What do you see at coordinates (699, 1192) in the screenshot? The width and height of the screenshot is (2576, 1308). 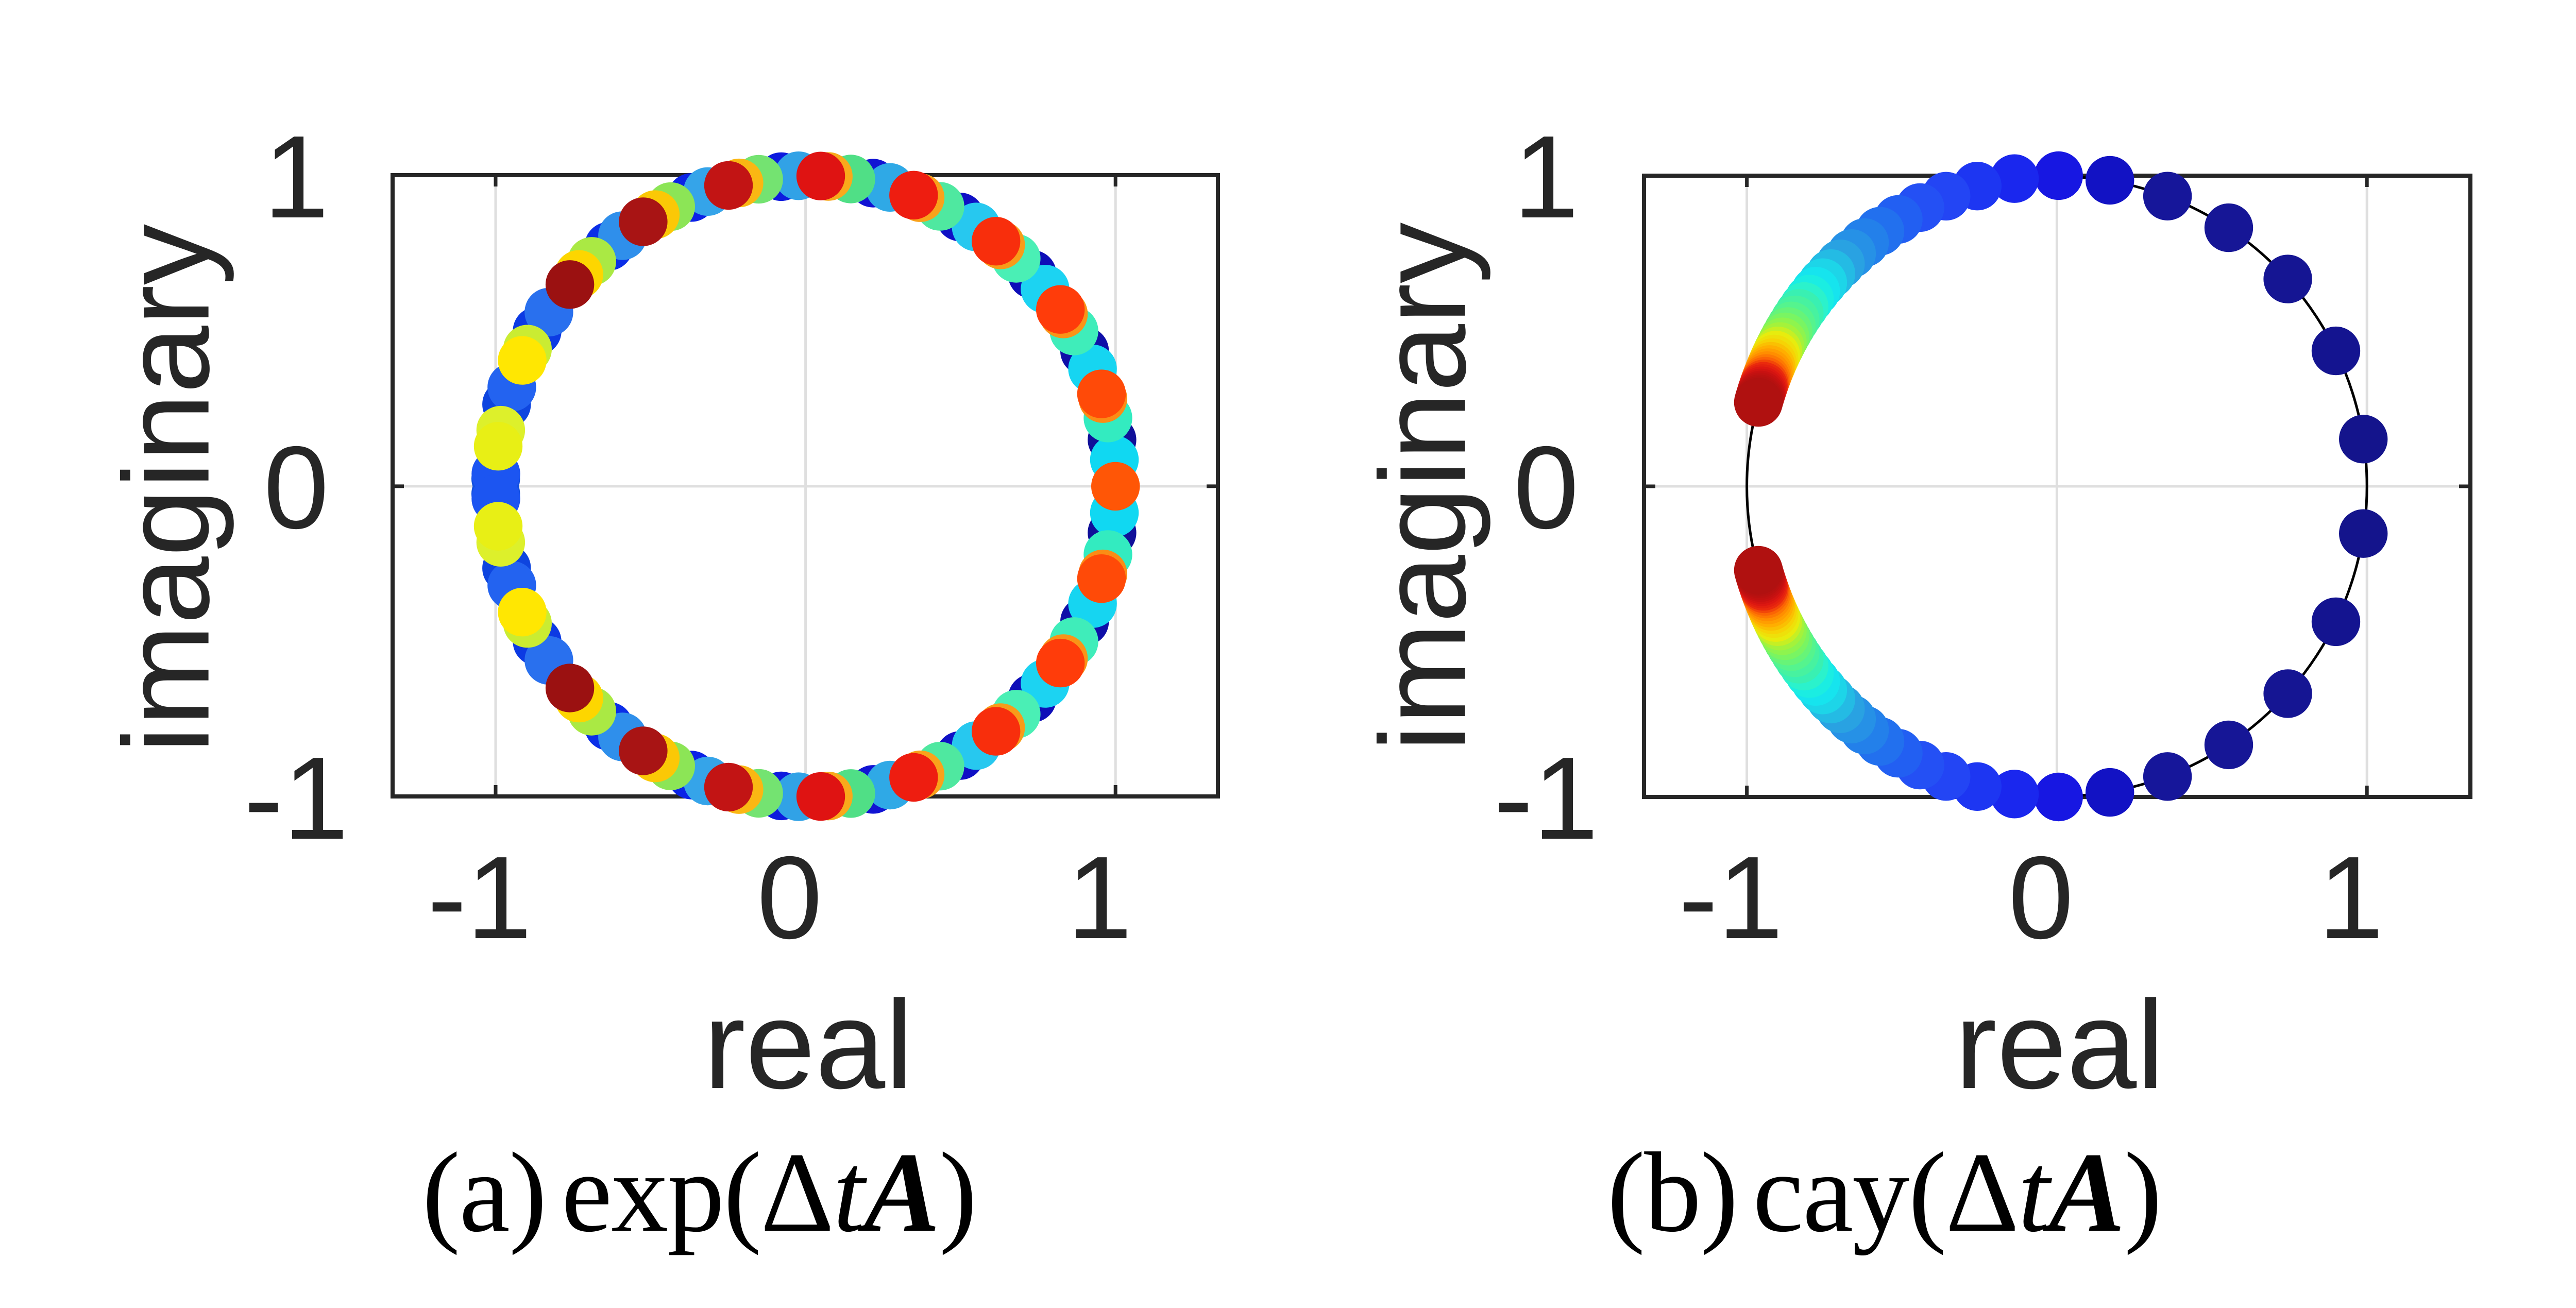 I see `svg-text:(a)exp(ΔtA): (a) exp(ΔtA)` at bounding box center [699, 1192].